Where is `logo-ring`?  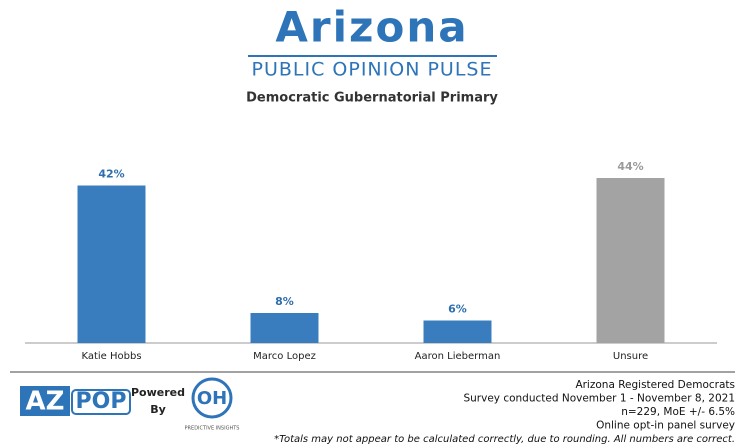
logo-ring is located at coordinates (212, 398).